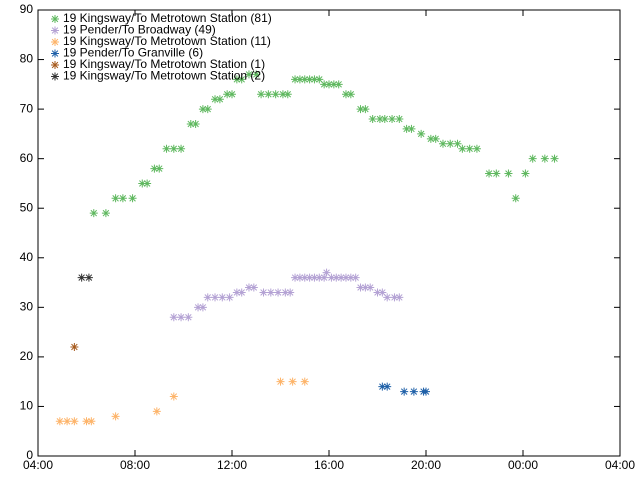 The image size is (640, 480). Describe the element at coordinates (164, 76) in the screenshot. I see `legend-label: 19 Kingsway/To Metrotown Station (2)` at that location.